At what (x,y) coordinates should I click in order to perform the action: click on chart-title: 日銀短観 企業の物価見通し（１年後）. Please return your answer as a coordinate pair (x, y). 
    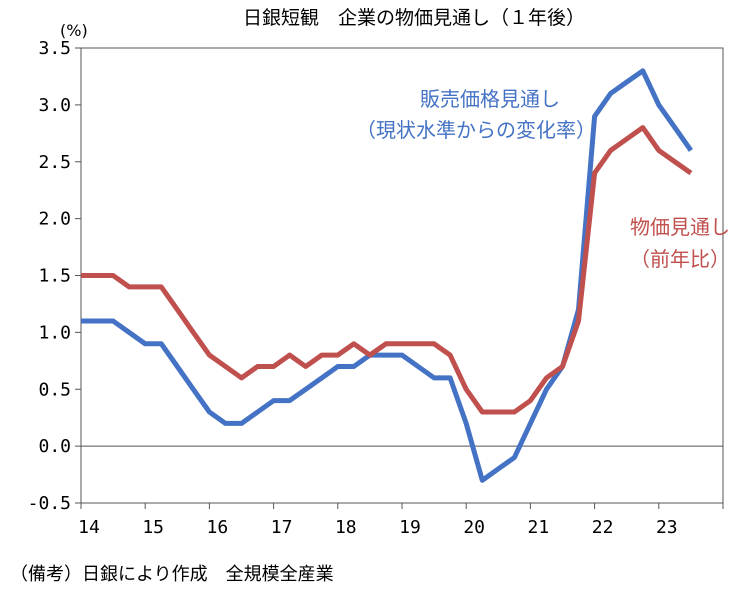
    Looking at the image, I should click on (414, 18).